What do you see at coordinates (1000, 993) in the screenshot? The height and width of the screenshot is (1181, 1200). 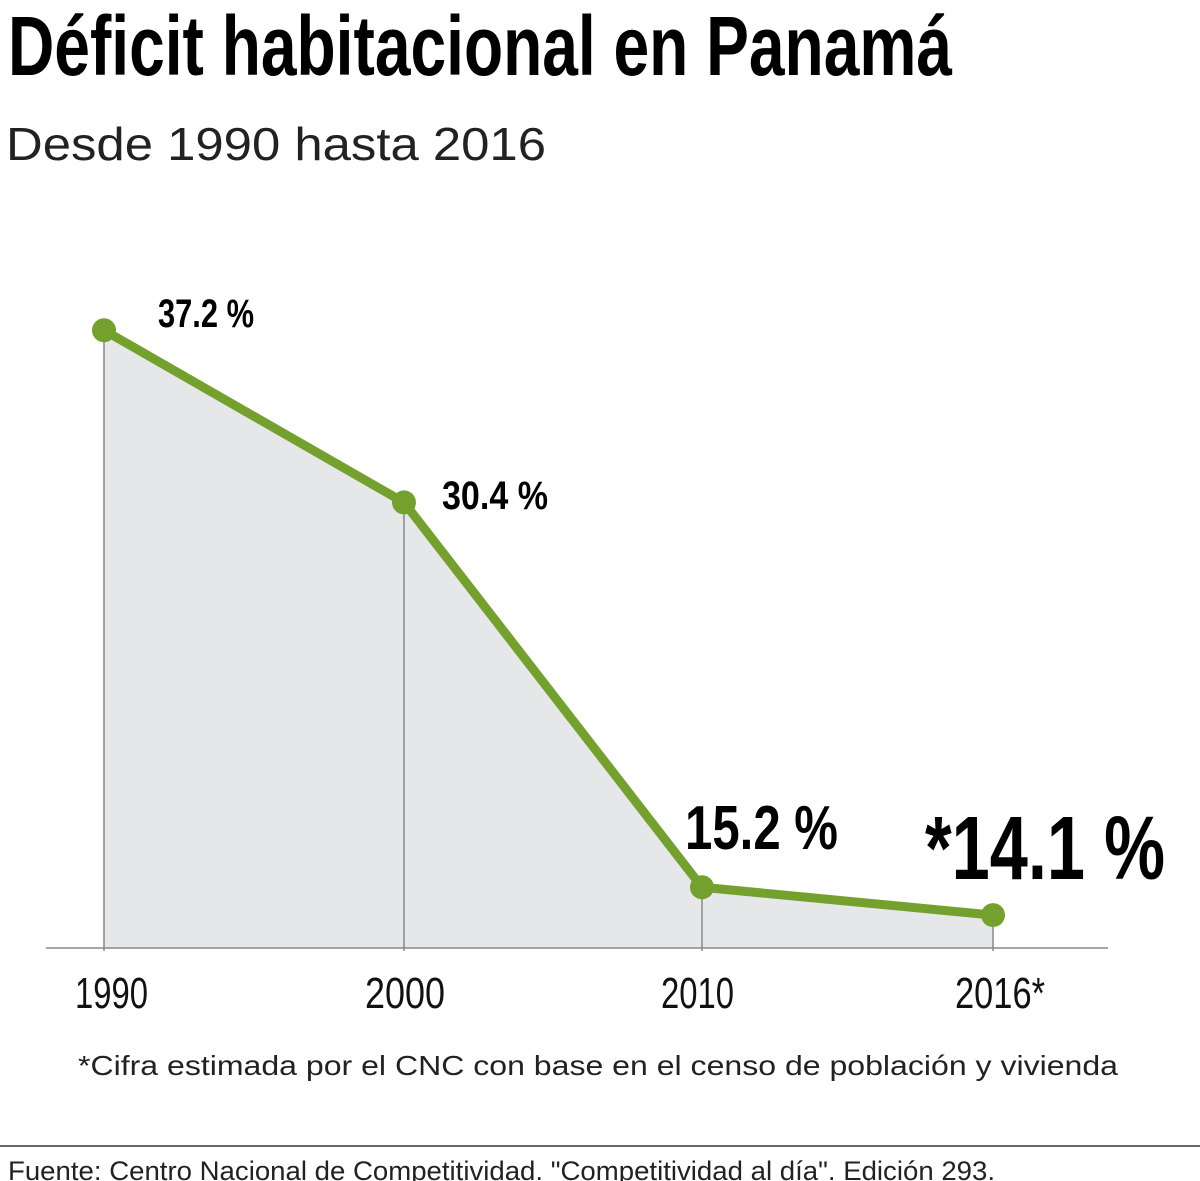 I see `x-tick-label: 2016*` at bounding box center [1000, 993].